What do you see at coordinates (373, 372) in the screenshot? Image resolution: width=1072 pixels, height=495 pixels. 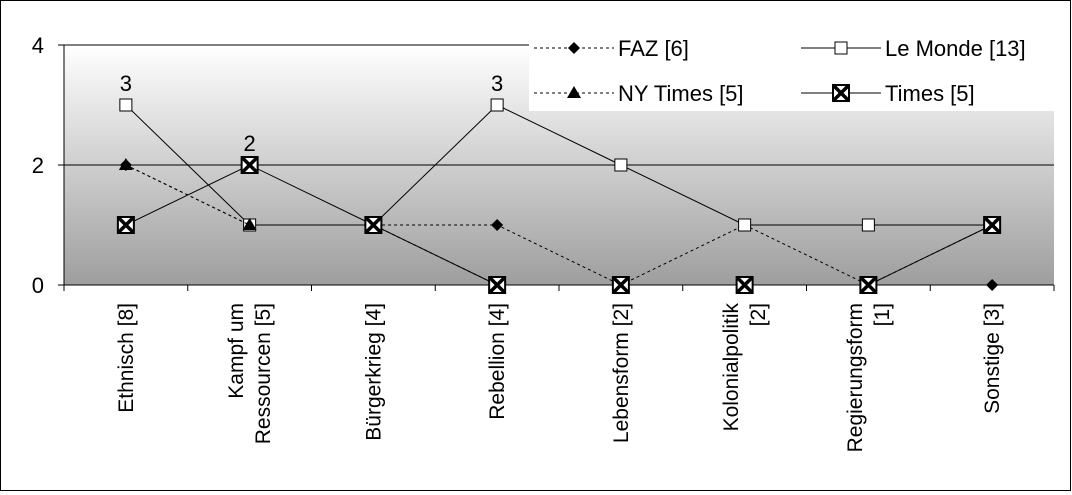 I see `x-tick-label: Bürgerkrieg [4]` at bounding box center [373, 372].